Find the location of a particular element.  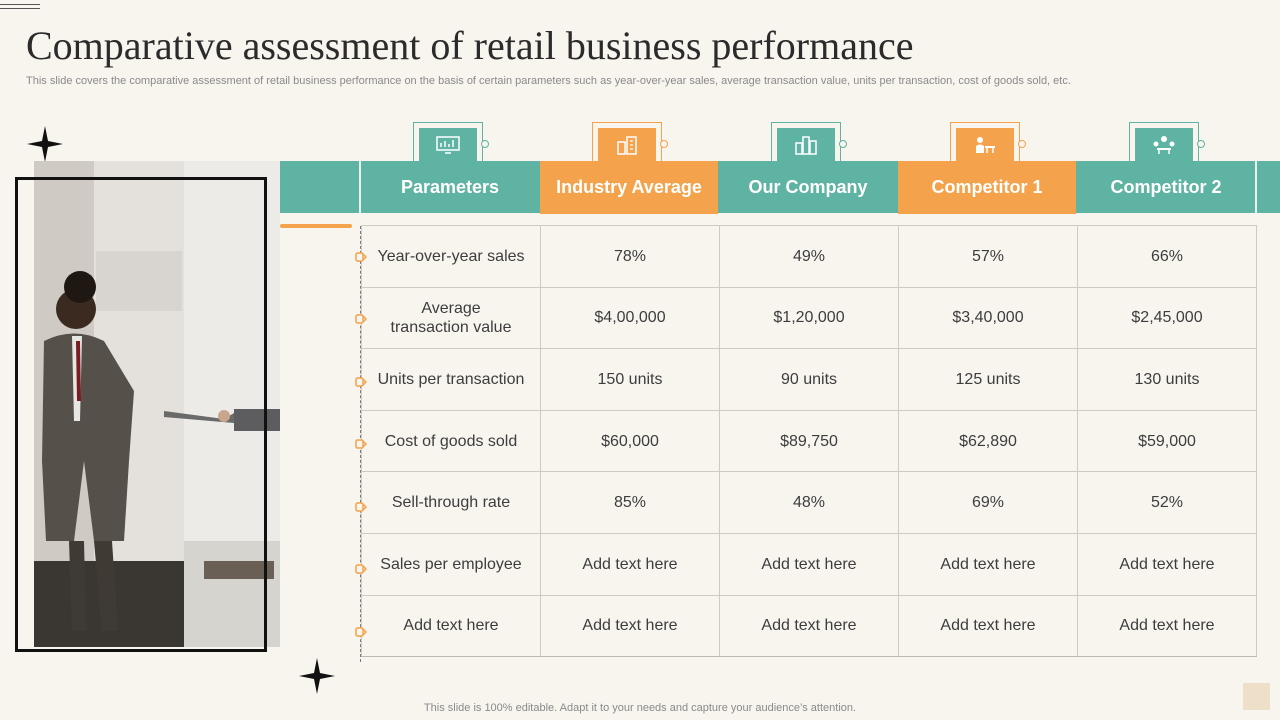

value-cell: 52% is located at coordinates (1167, 502).